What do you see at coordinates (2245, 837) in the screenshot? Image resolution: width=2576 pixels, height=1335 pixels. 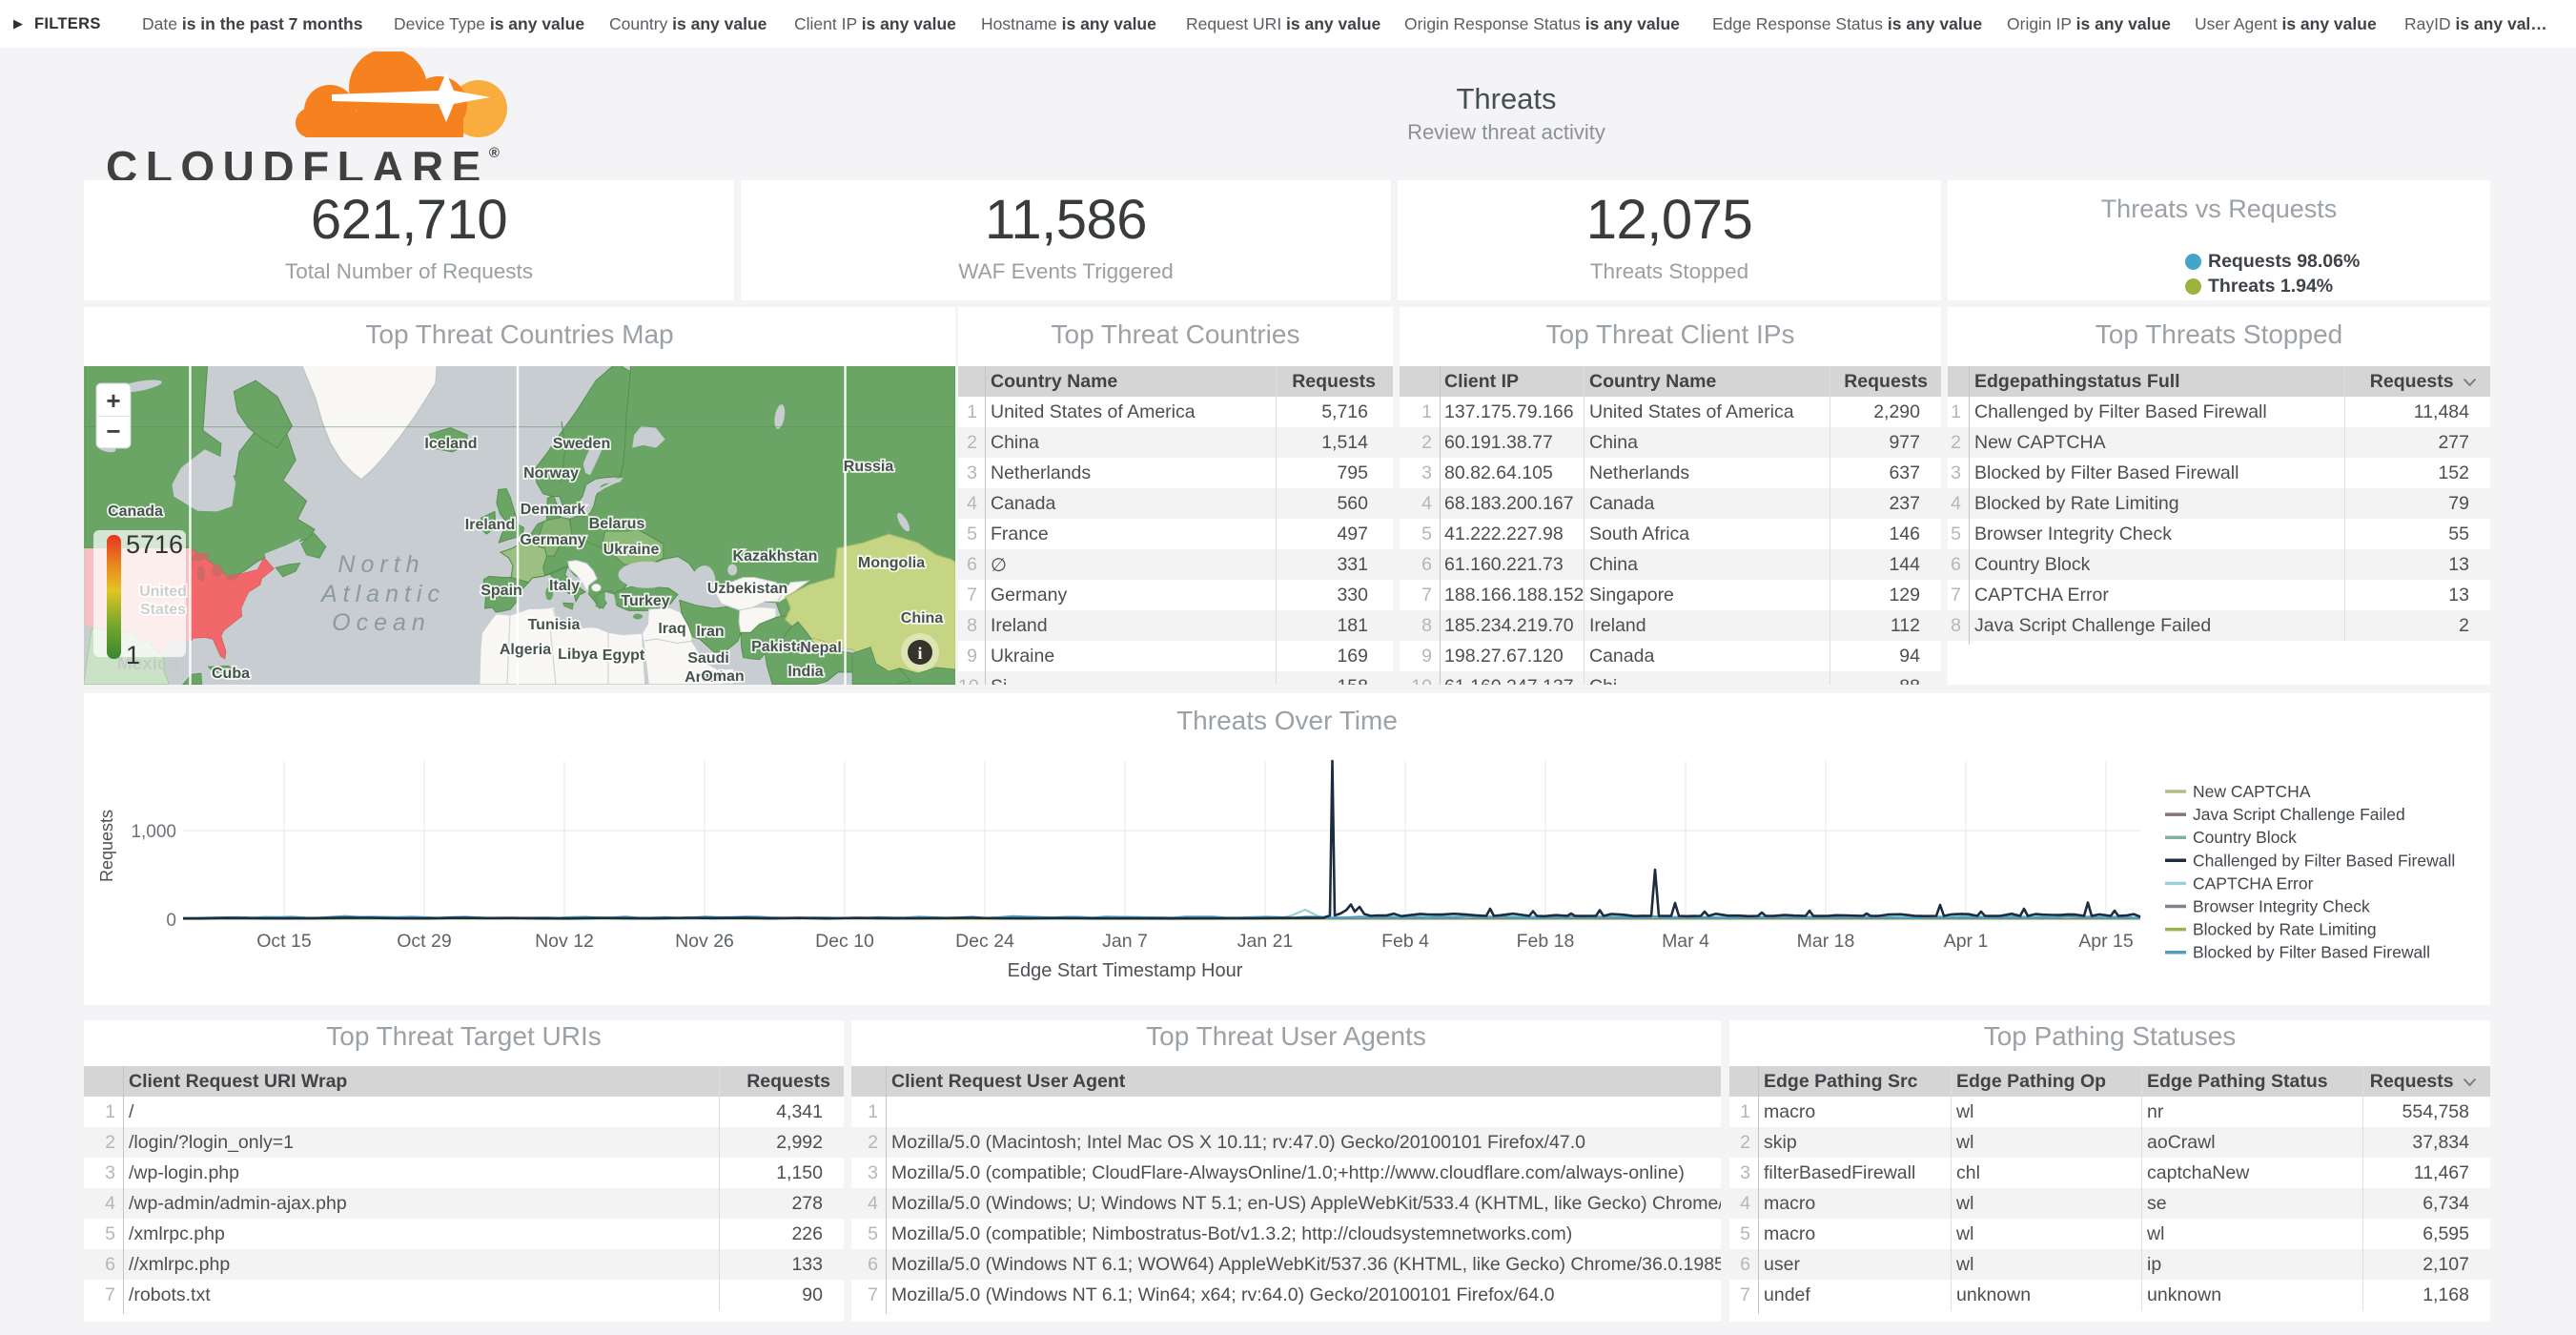 I see `svg-text: Country Block` at bounding box center [2245, 837].